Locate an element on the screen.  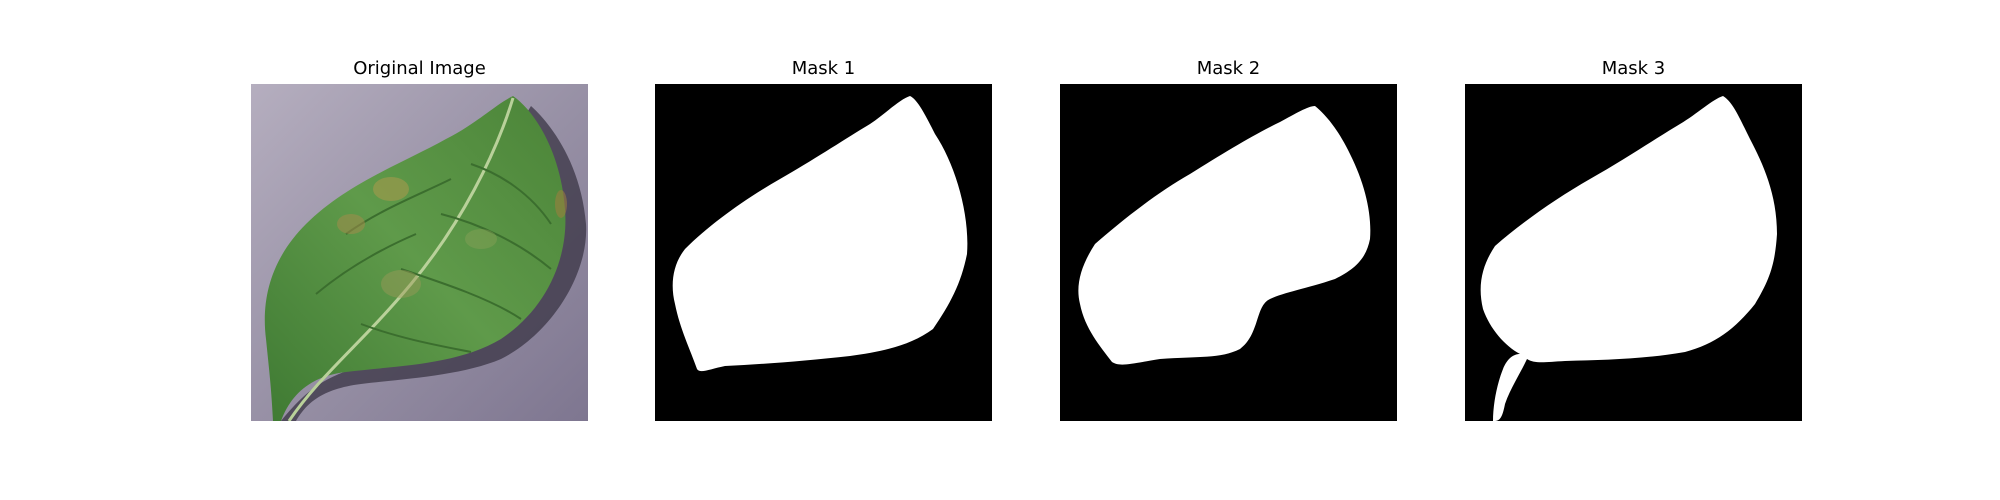
mask-3-foreground is located at coordinates (1628, 258).